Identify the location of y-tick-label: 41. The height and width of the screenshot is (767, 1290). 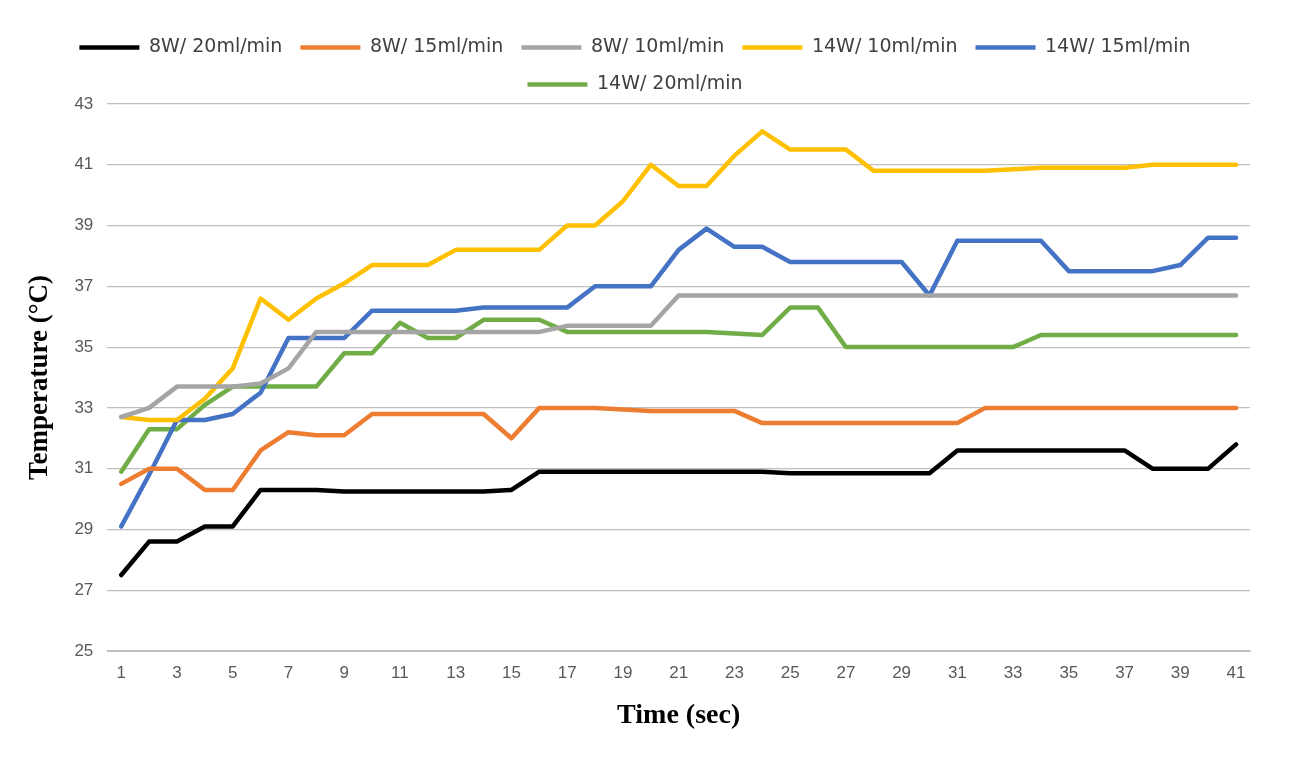
(84, 164).